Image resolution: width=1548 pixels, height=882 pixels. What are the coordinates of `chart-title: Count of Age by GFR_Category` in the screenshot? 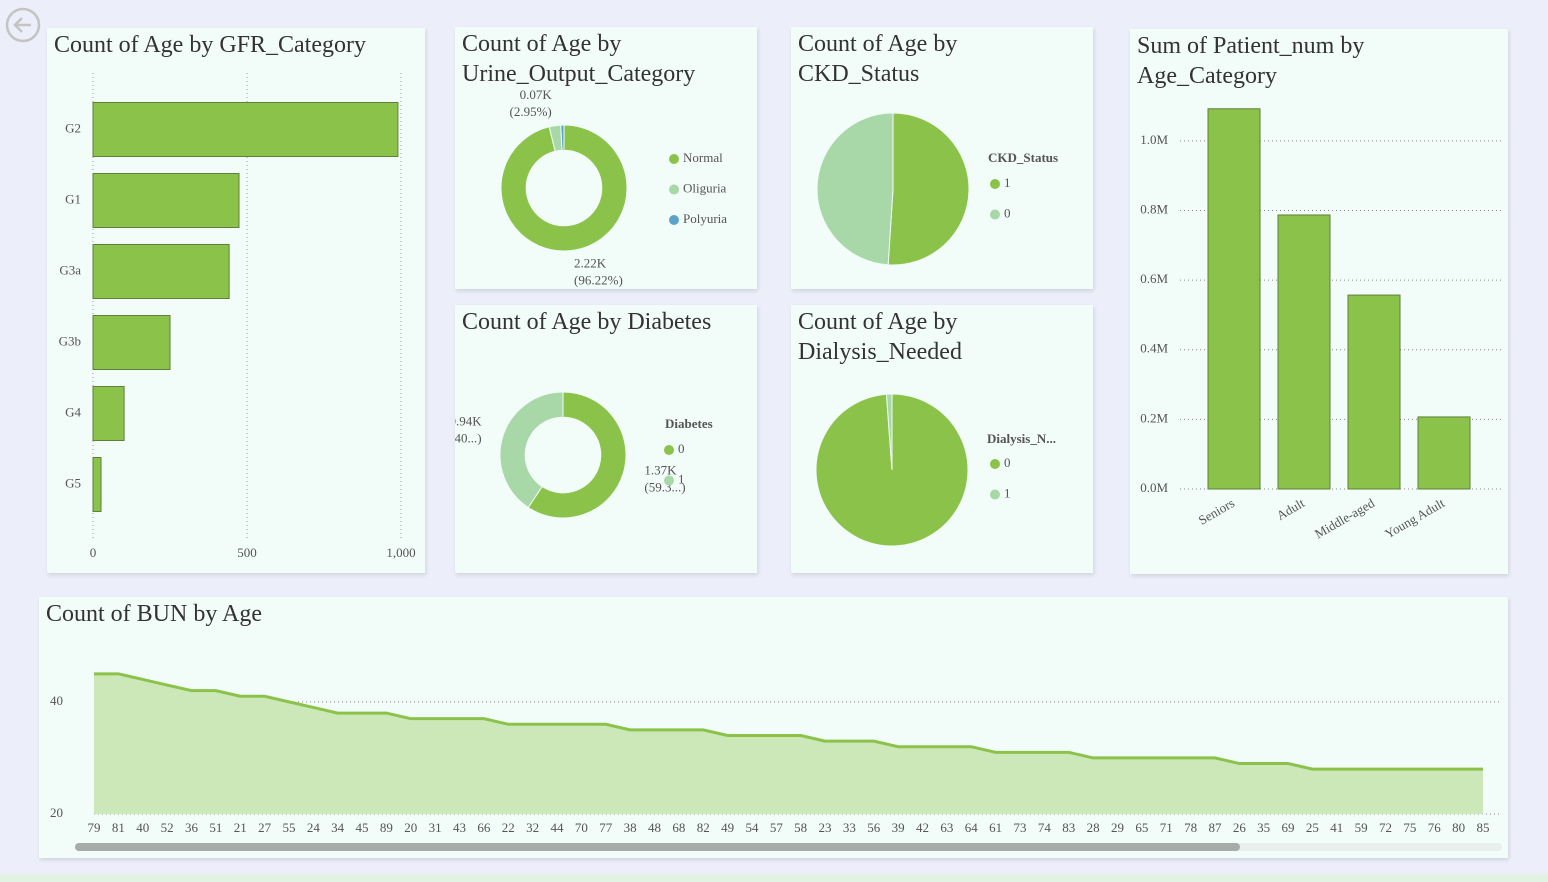 It's located at (210, 45).